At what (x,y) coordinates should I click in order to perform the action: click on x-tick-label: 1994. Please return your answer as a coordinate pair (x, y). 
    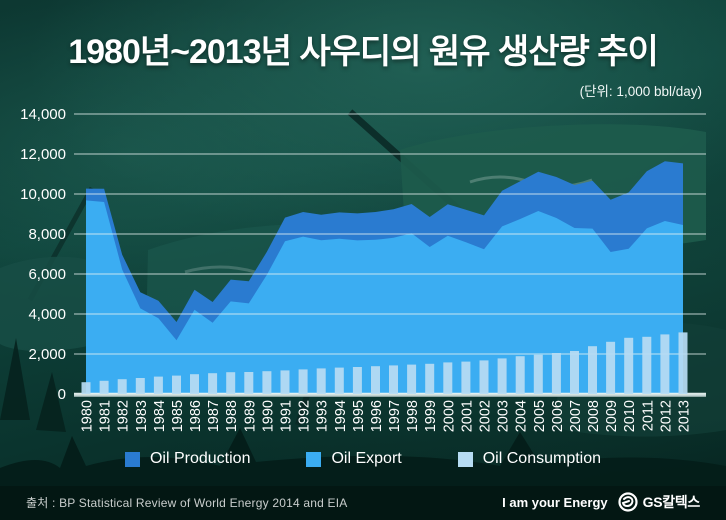
    Looking at the image, I should click on (341, 416).